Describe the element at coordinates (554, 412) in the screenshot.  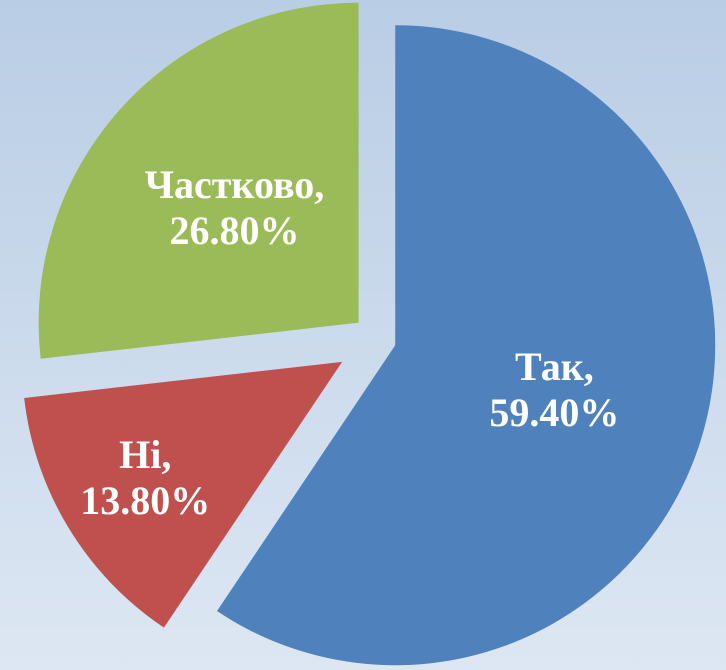
I see `slice-value-label: 59.40%` at that location.